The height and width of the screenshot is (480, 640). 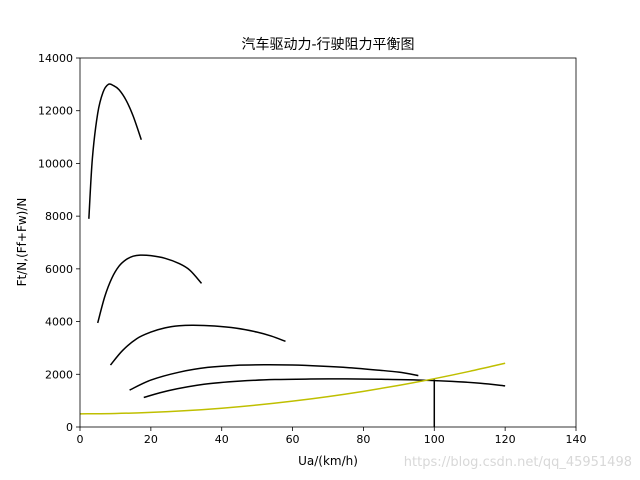 I want to click on y-axis-label: Ft/N,(Ff+Fw)/N, so click(x=22, y=242).